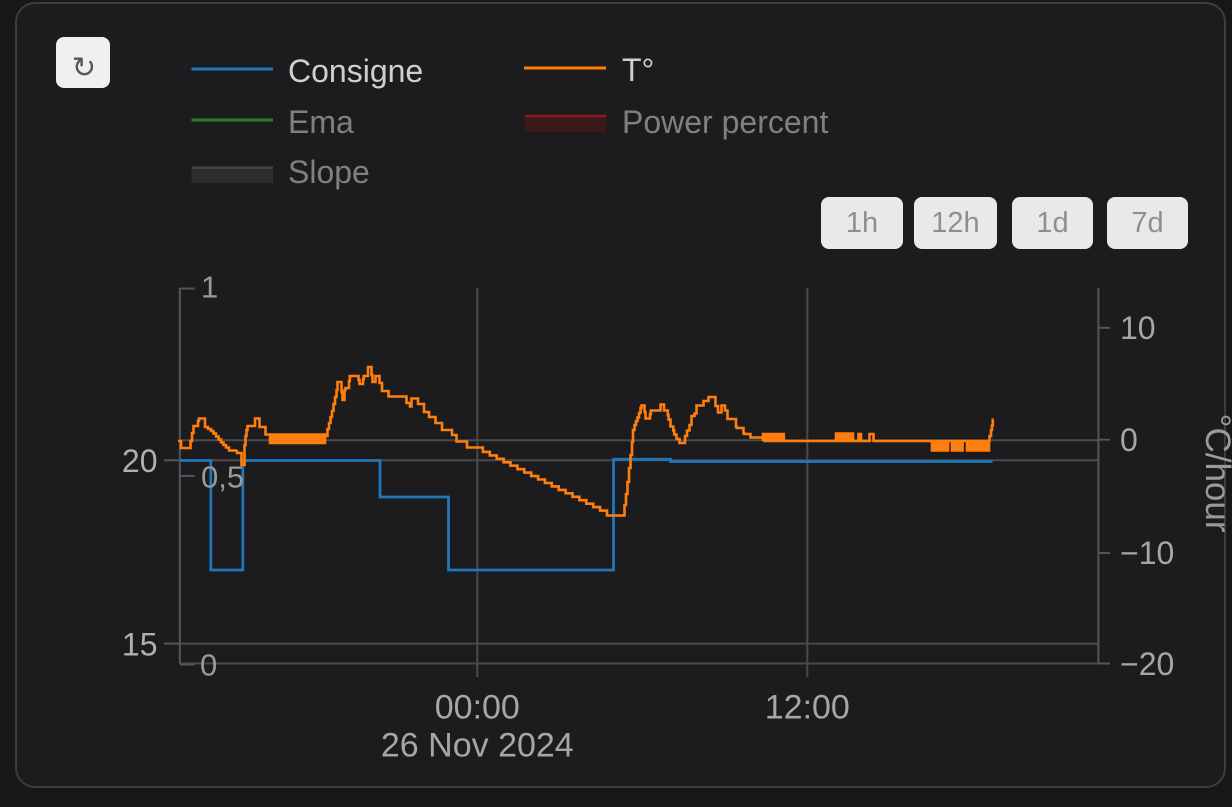  I want to click on svg-text: Slope, so click(329, 172).